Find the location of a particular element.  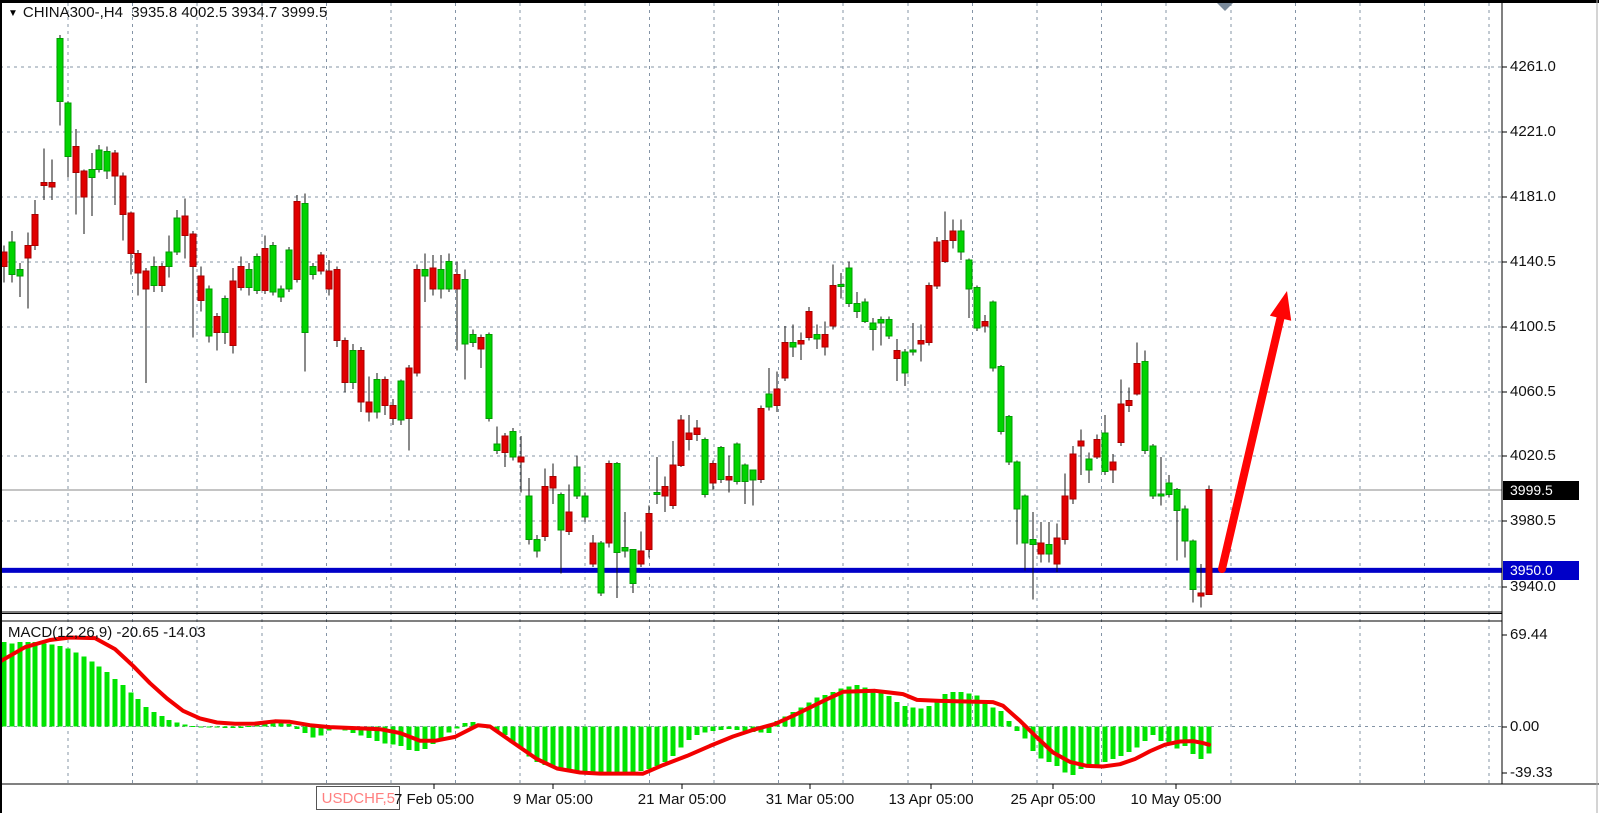

scroll-marker-icon is located at coordinates (1225, 7).